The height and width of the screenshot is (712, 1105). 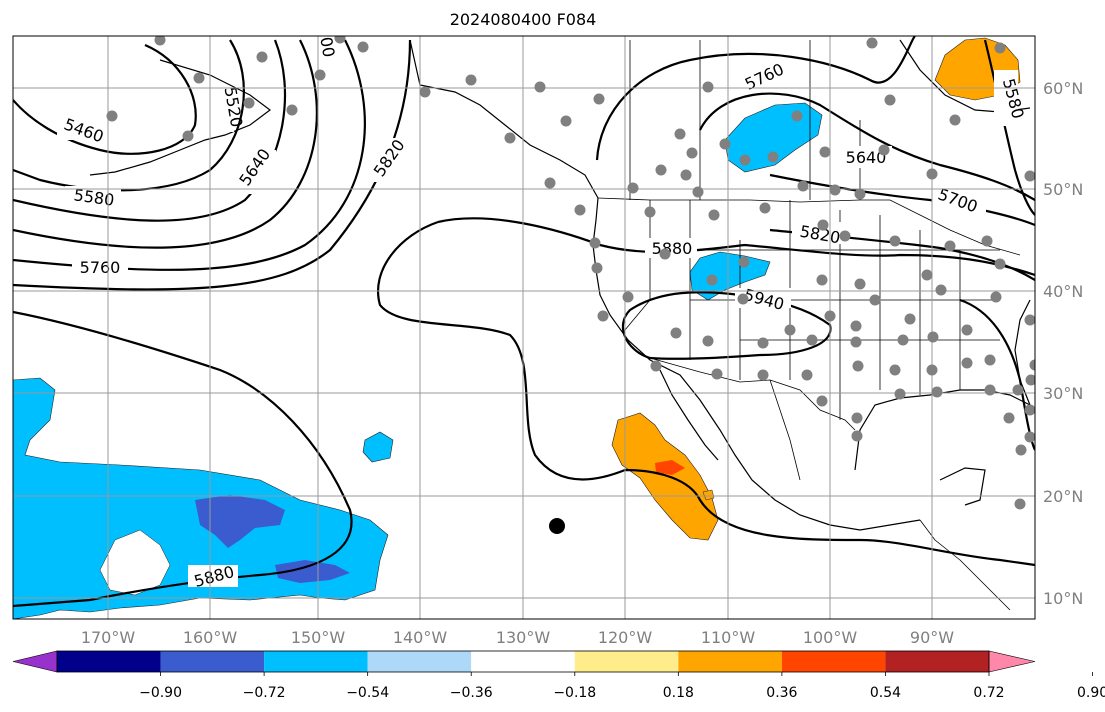 What do you see at coordinates (100, 267) in the screenshot?
I see `contour-label-5760: 5760` at bounding box center [100, 267].